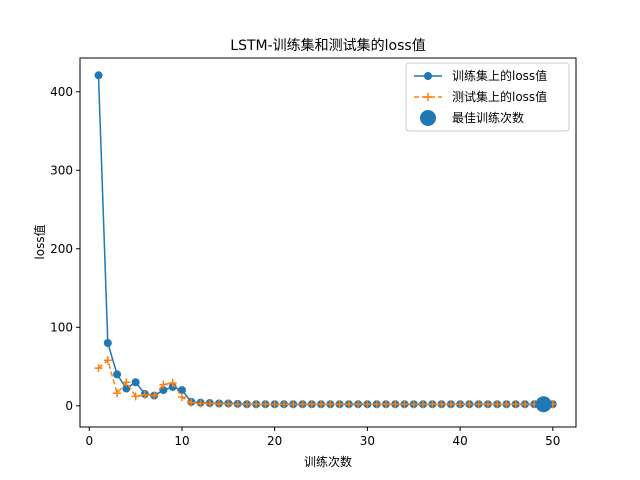 The height and width of the screenshot is (480, 640). What do you see at coordinates (274, 441) in the screenshot?
I see `x-tick-label-2: 20` at bounding box center [274, 441].